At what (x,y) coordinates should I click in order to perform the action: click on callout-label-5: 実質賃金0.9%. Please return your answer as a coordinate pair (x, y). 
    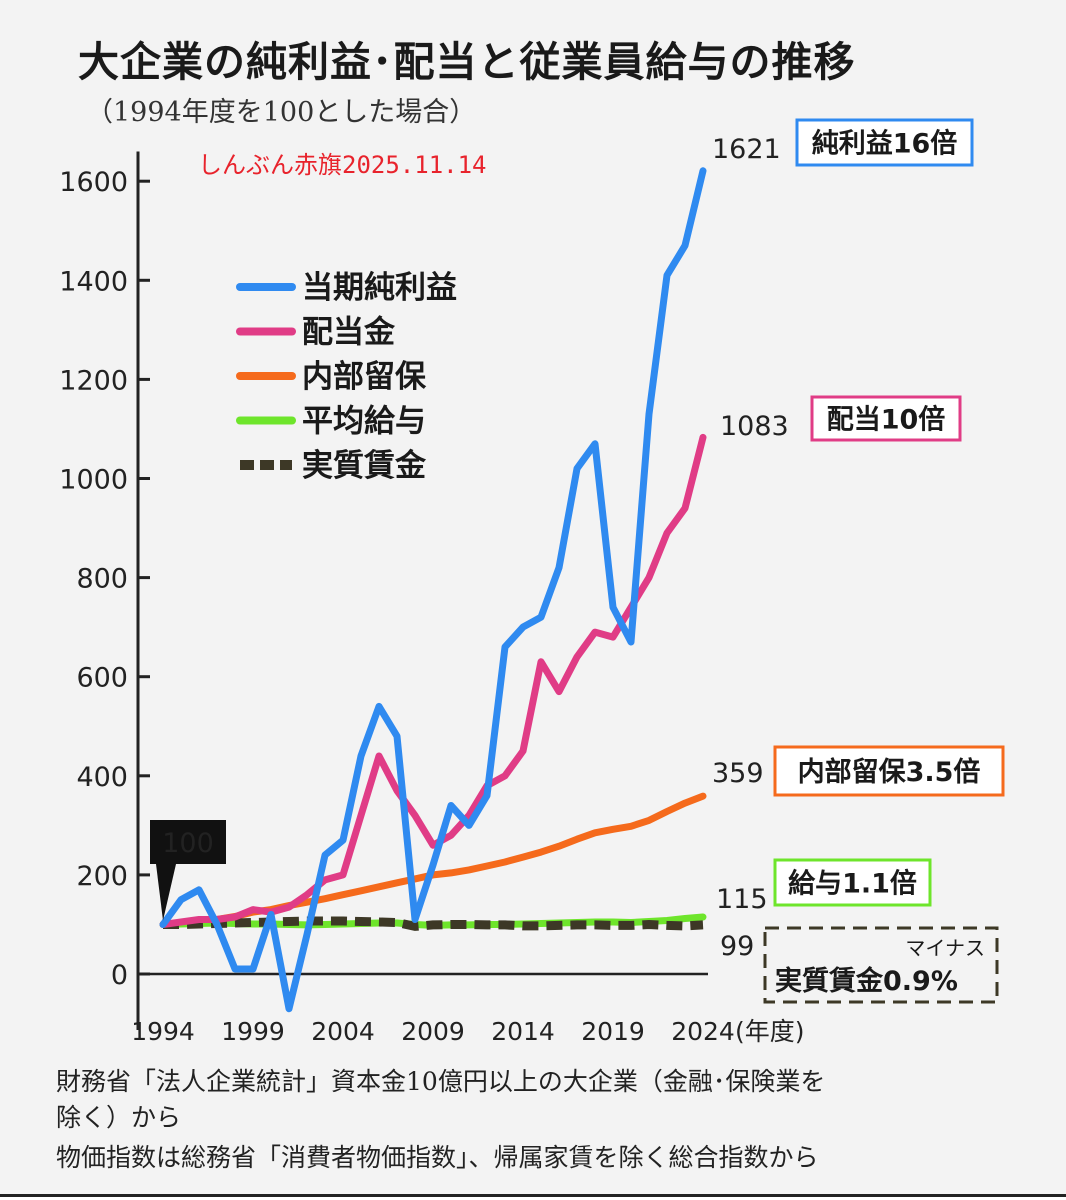
    Looking at the image, I should click on (866, 981).